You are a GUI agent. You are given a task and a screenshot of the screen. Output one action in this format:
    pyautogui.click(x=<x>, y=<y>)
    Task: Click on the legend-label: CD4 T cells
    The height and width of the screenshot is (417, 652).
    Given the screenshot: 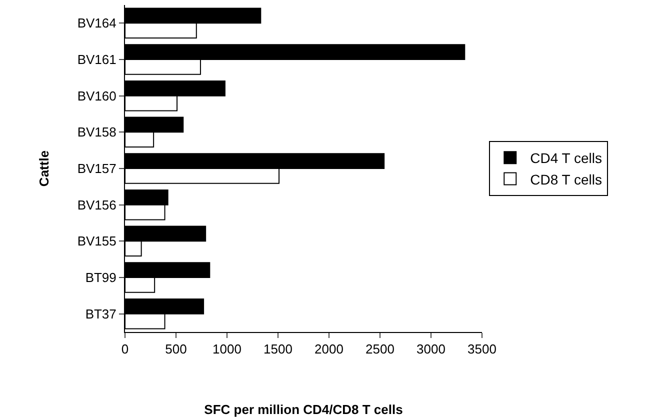 What is the action you would take?
    pyautogui.click(x=566, y=158)
    